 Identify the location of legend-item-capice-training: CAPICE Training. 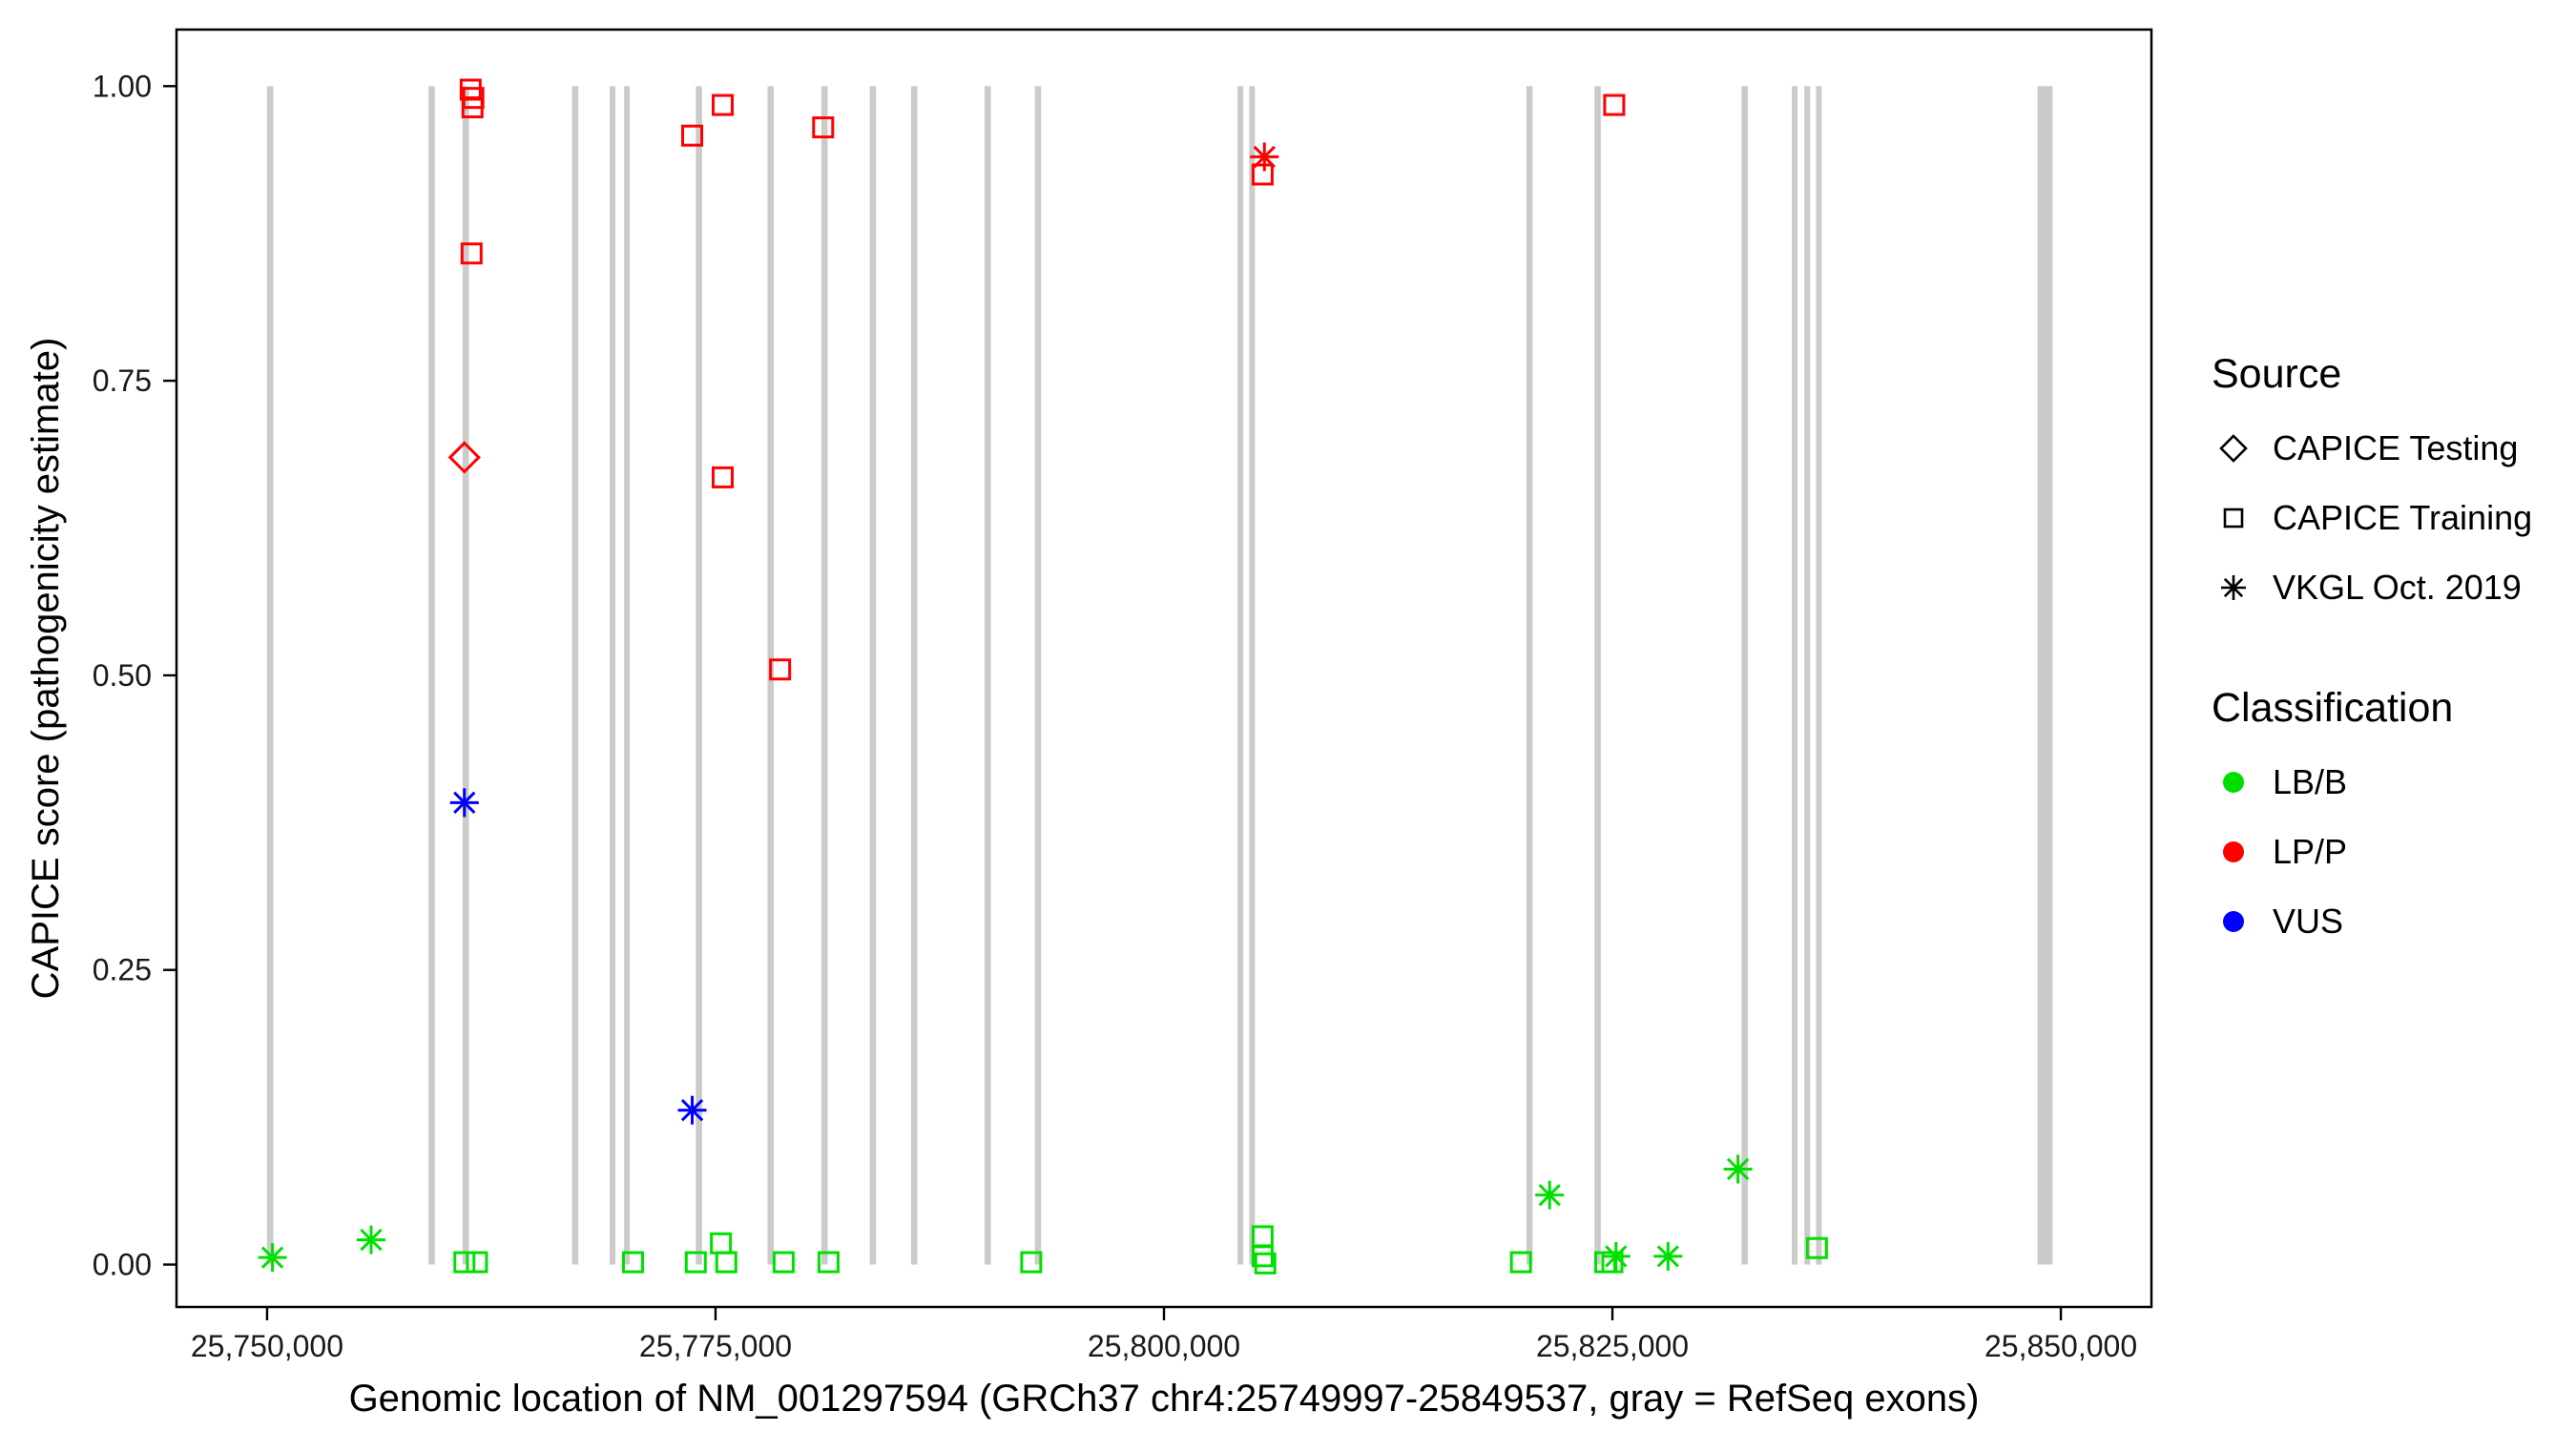
(2372, 517).